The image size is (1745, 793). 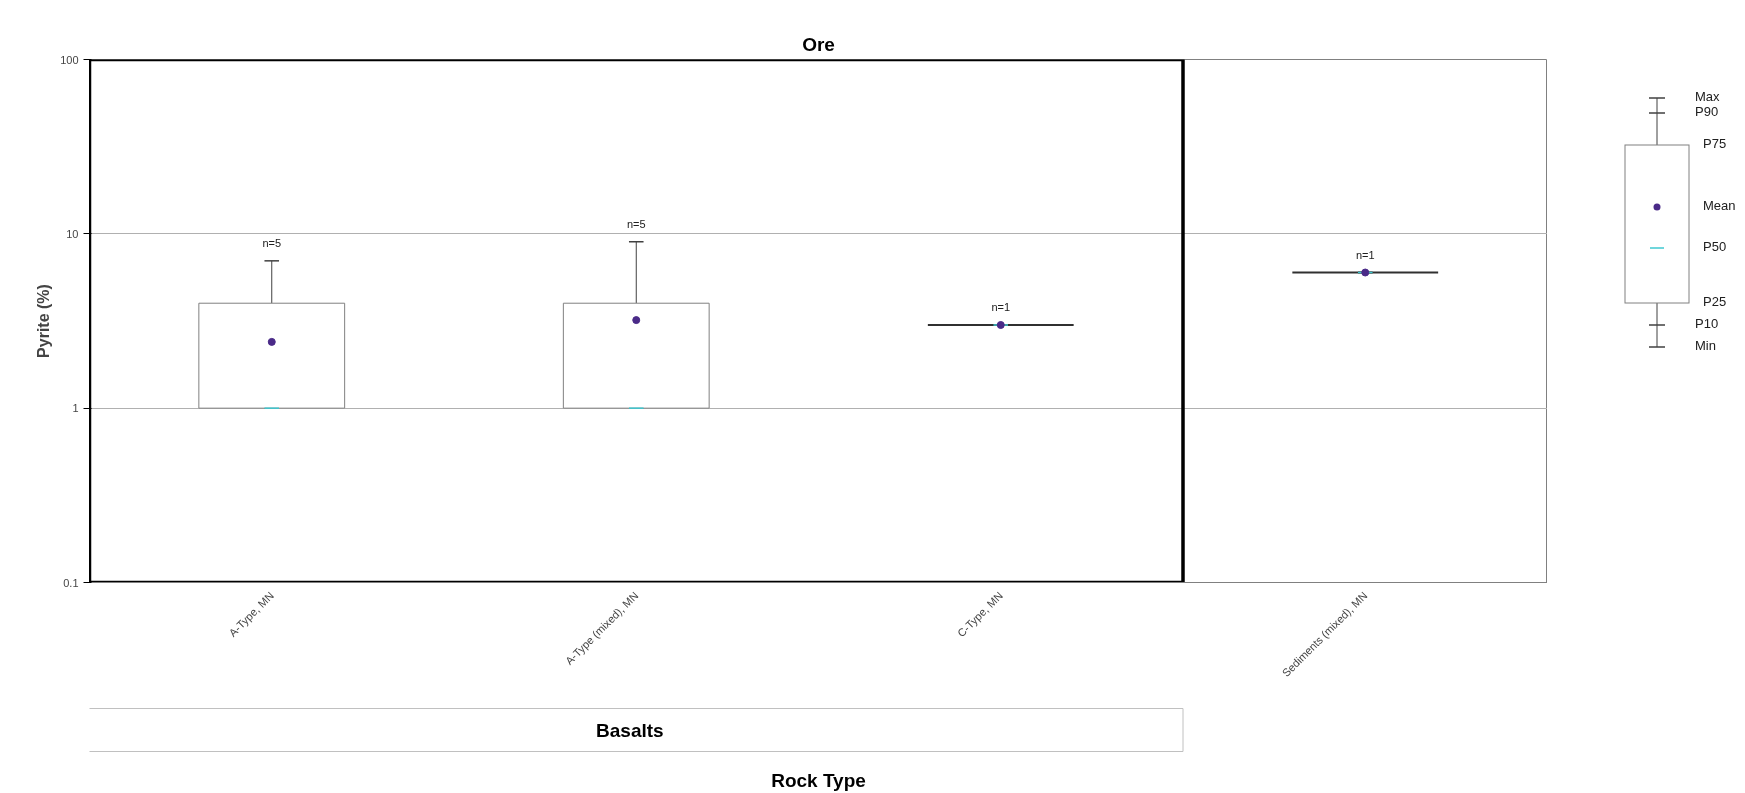 I want to click on y-tick-label: 1, so click(x=75, y=408).